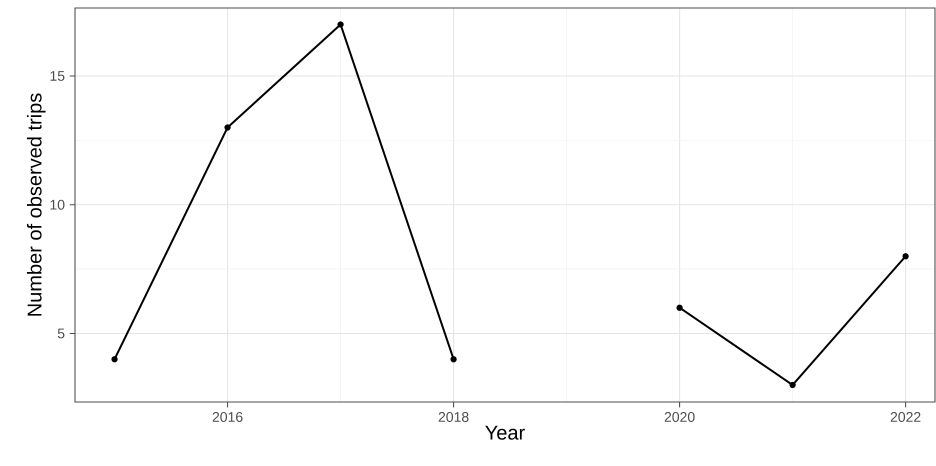 The height and width of the screenshot is (466, 936). Describe the element at coordinates (453, 417) in the screenshot. I see `x-tick-label: 2018` at that location.